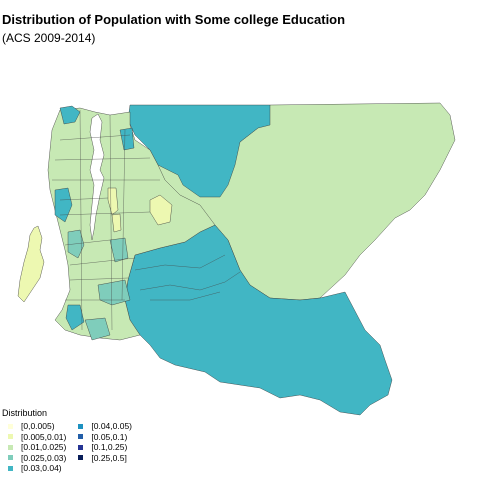 This screenshot has height=480, width=480. What do you see at coordinates (49, 38) in the screenshot?
I see `map-subtitle: (ACS 2009-2014)` at bounding box center [49, 38].